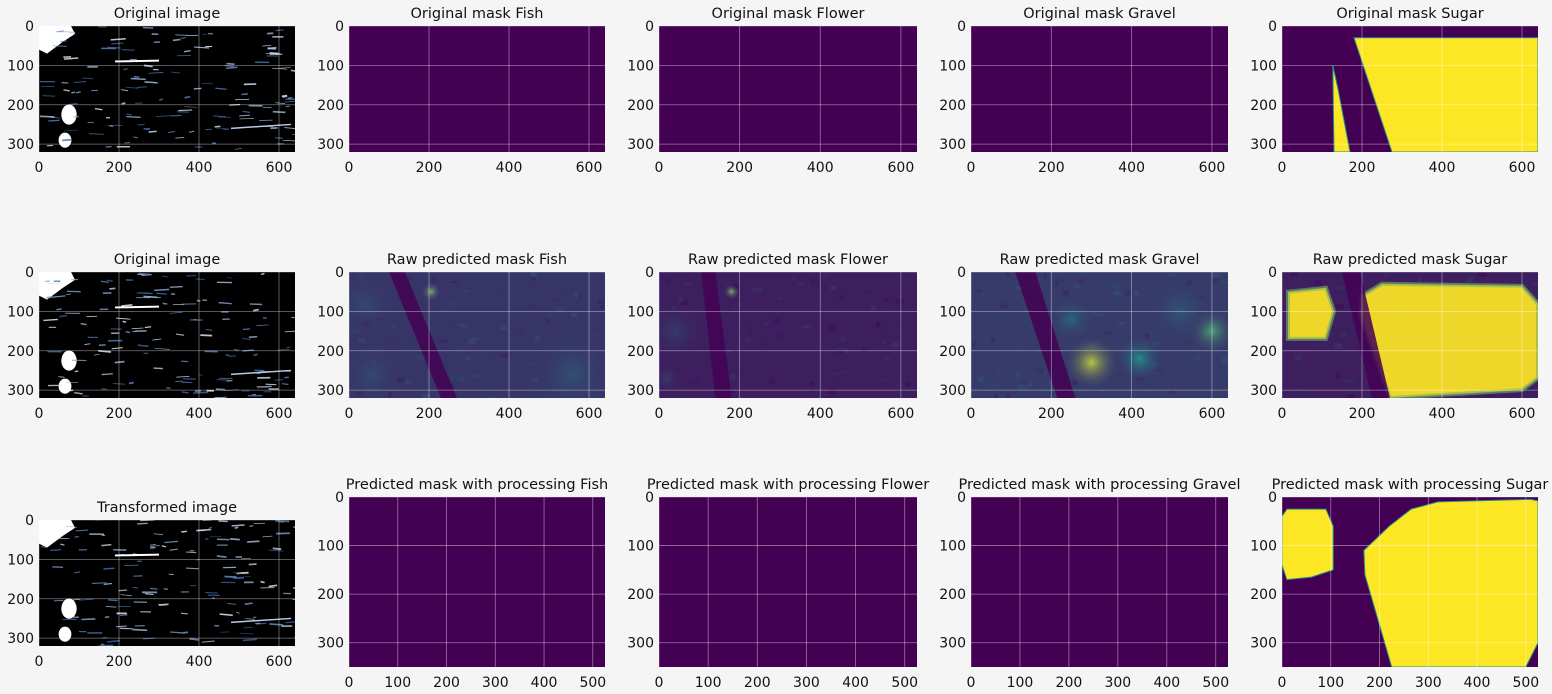 This screenshot has height=694, width=1552. What do you see at coordinates (708, 683) in the screenshot?
I see `x-tick-label: 100` at bounding box center [708, 683].